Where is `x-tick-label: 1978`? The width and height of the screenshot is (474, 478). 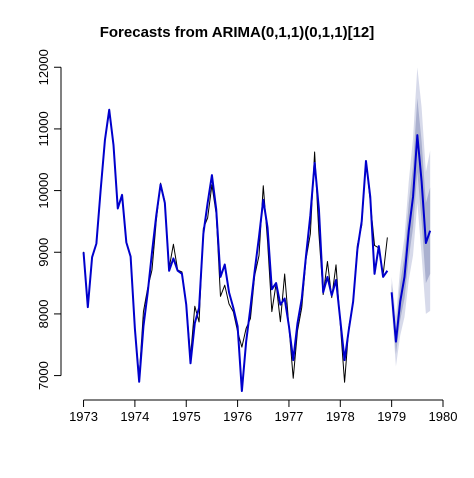
x-tick-label: 1978 is located at coordinates (340, 416).